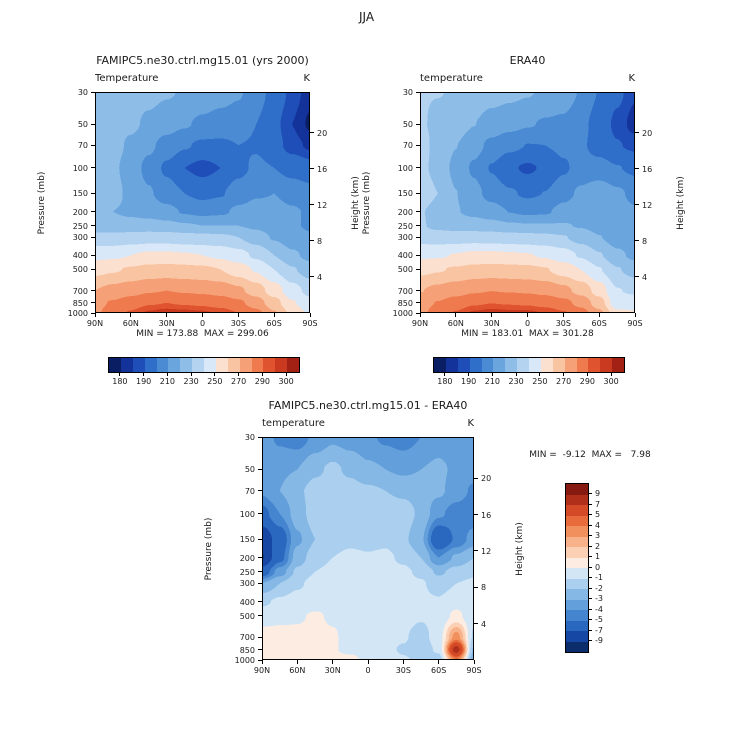 This screenshot has height=756, width=733. I want to click on colorbar-label: 270, so click(238, 381).